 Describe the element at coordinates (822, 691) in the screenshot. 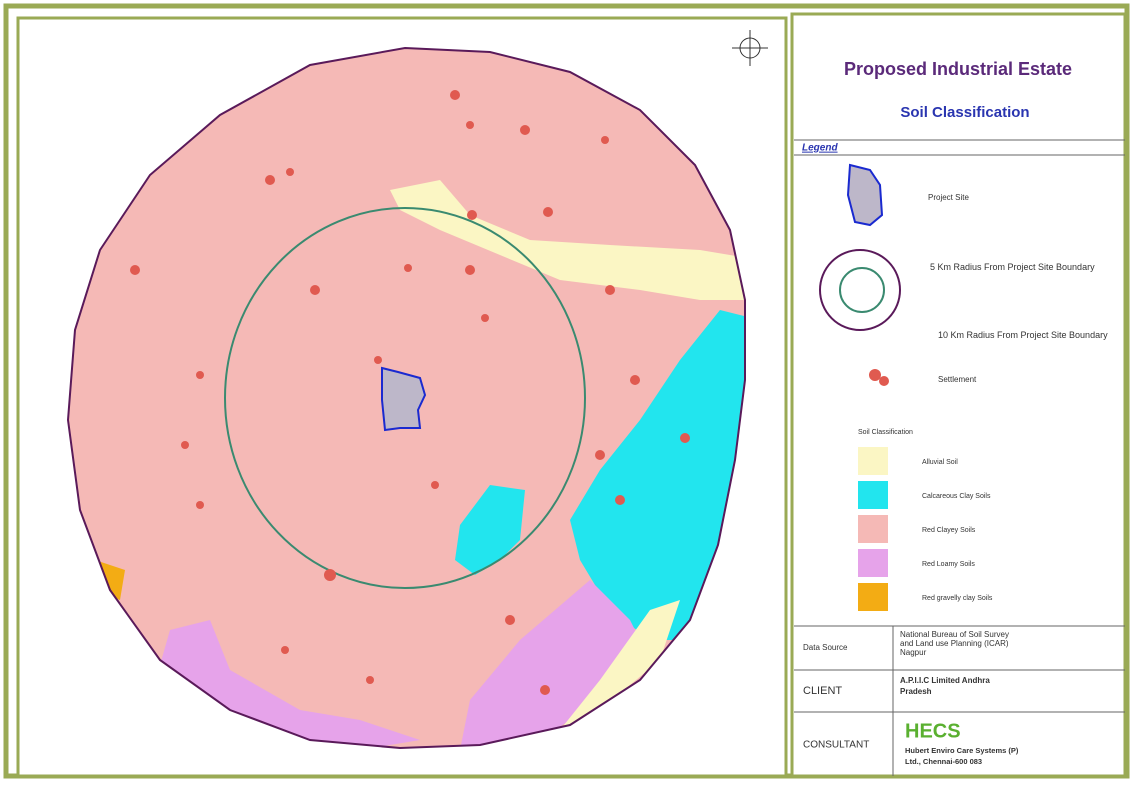

I see `row-label: CLIENT` at that location.